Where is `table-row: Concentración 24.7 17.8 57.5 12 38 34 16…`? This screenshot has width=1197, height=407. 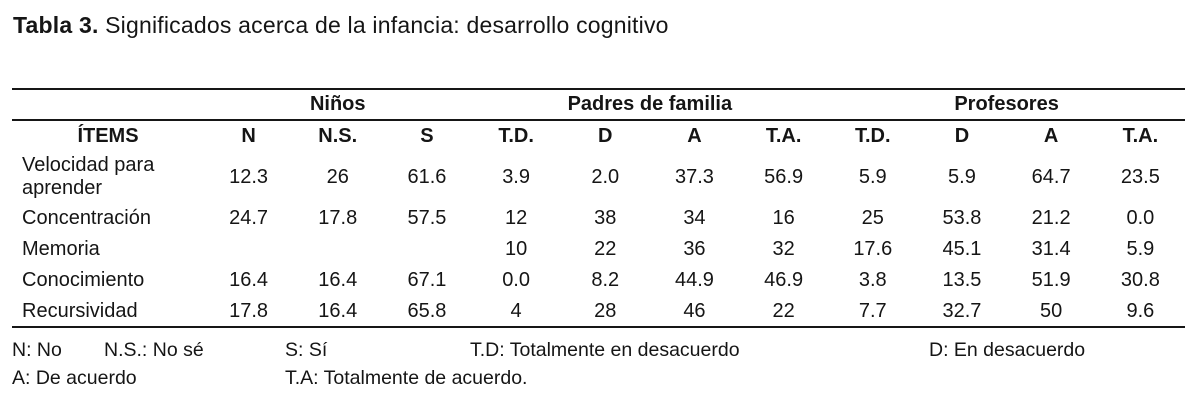
table-row: Concentración 24.7 17.8 57.5 12 38 34 16… is located at coordinates (598, 218).